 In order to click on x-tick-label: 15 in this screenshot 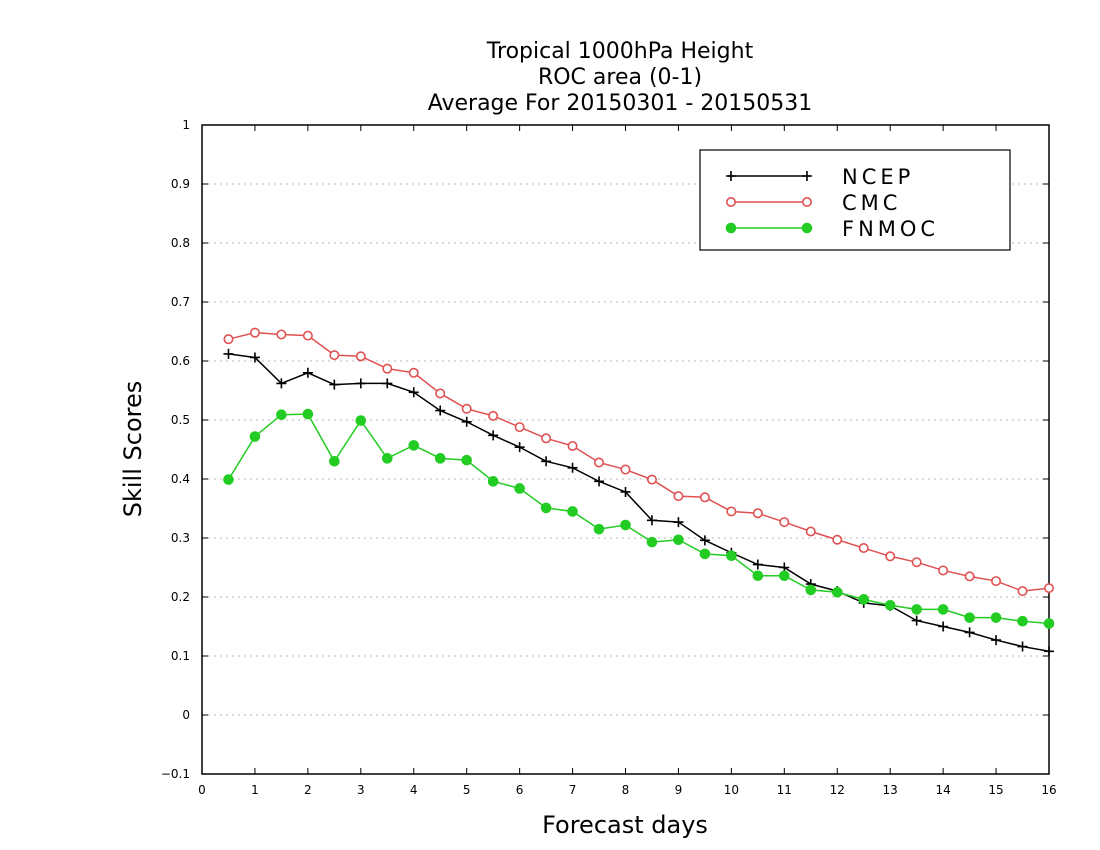, I will do `click(995, 790)`.